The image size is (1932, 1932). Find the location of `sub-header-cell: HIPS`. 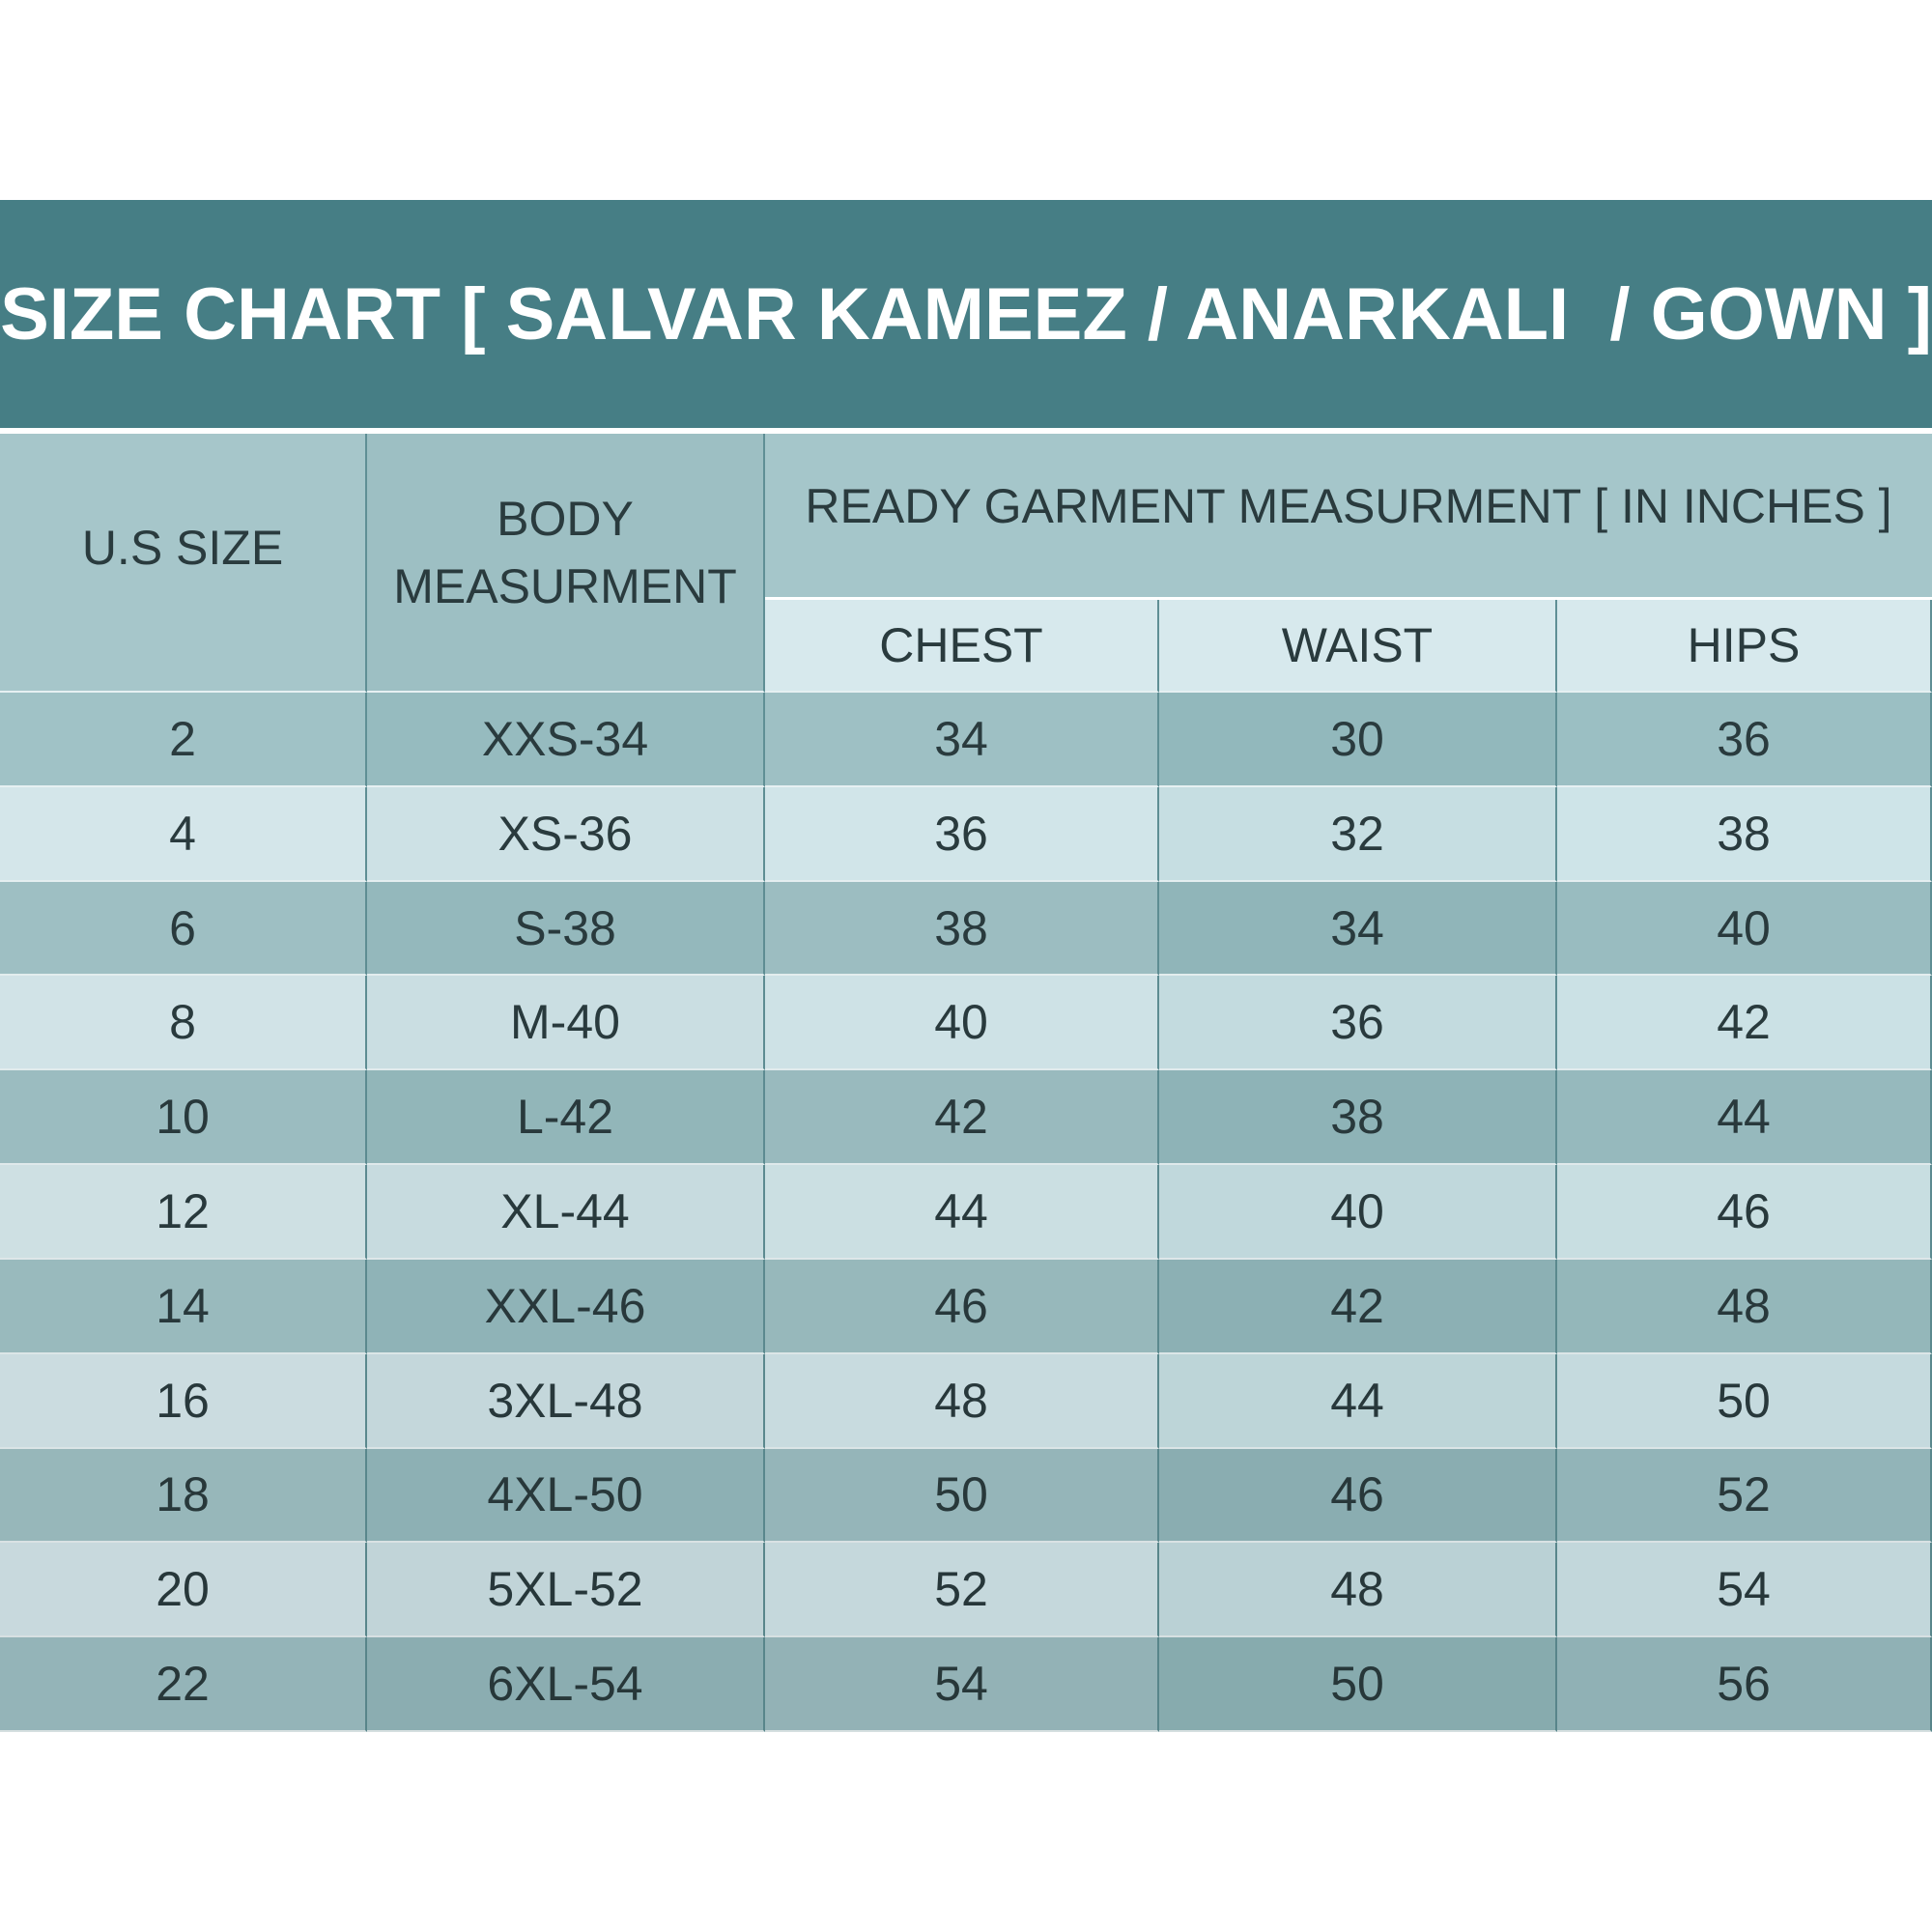

sub-header-cell: HIPS is located at coordinates (1744, 646).